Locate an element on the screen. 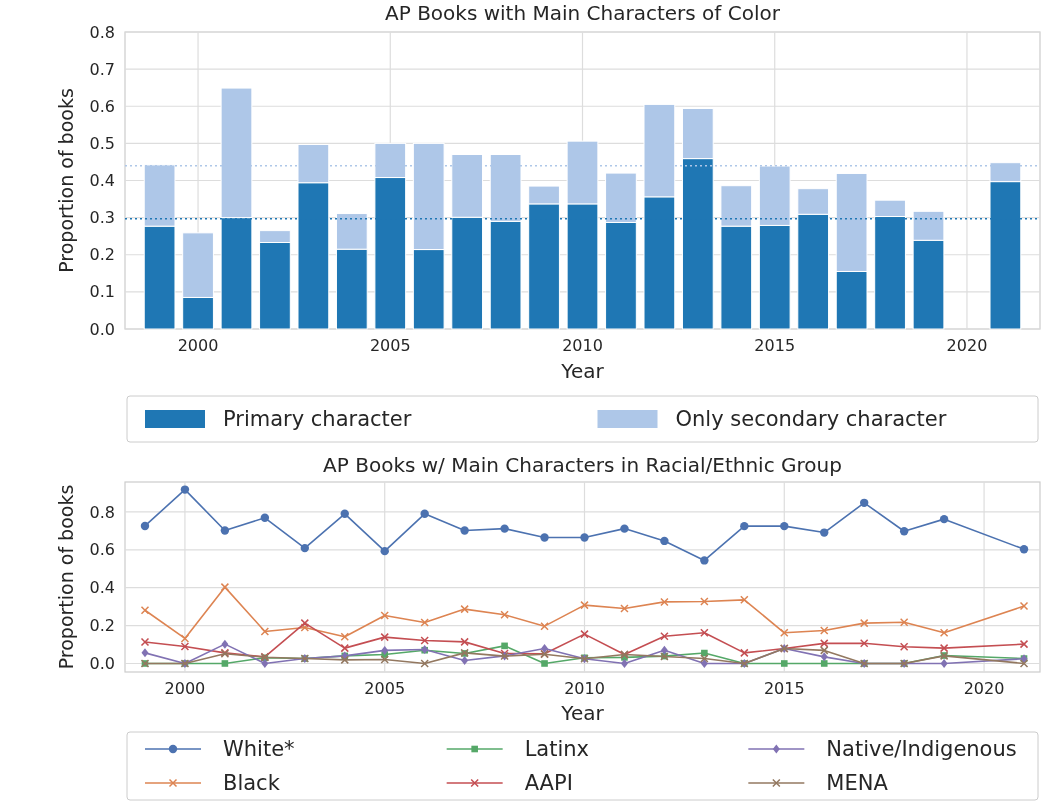  legend-label: Latinx is located at coordinates (557, 749).